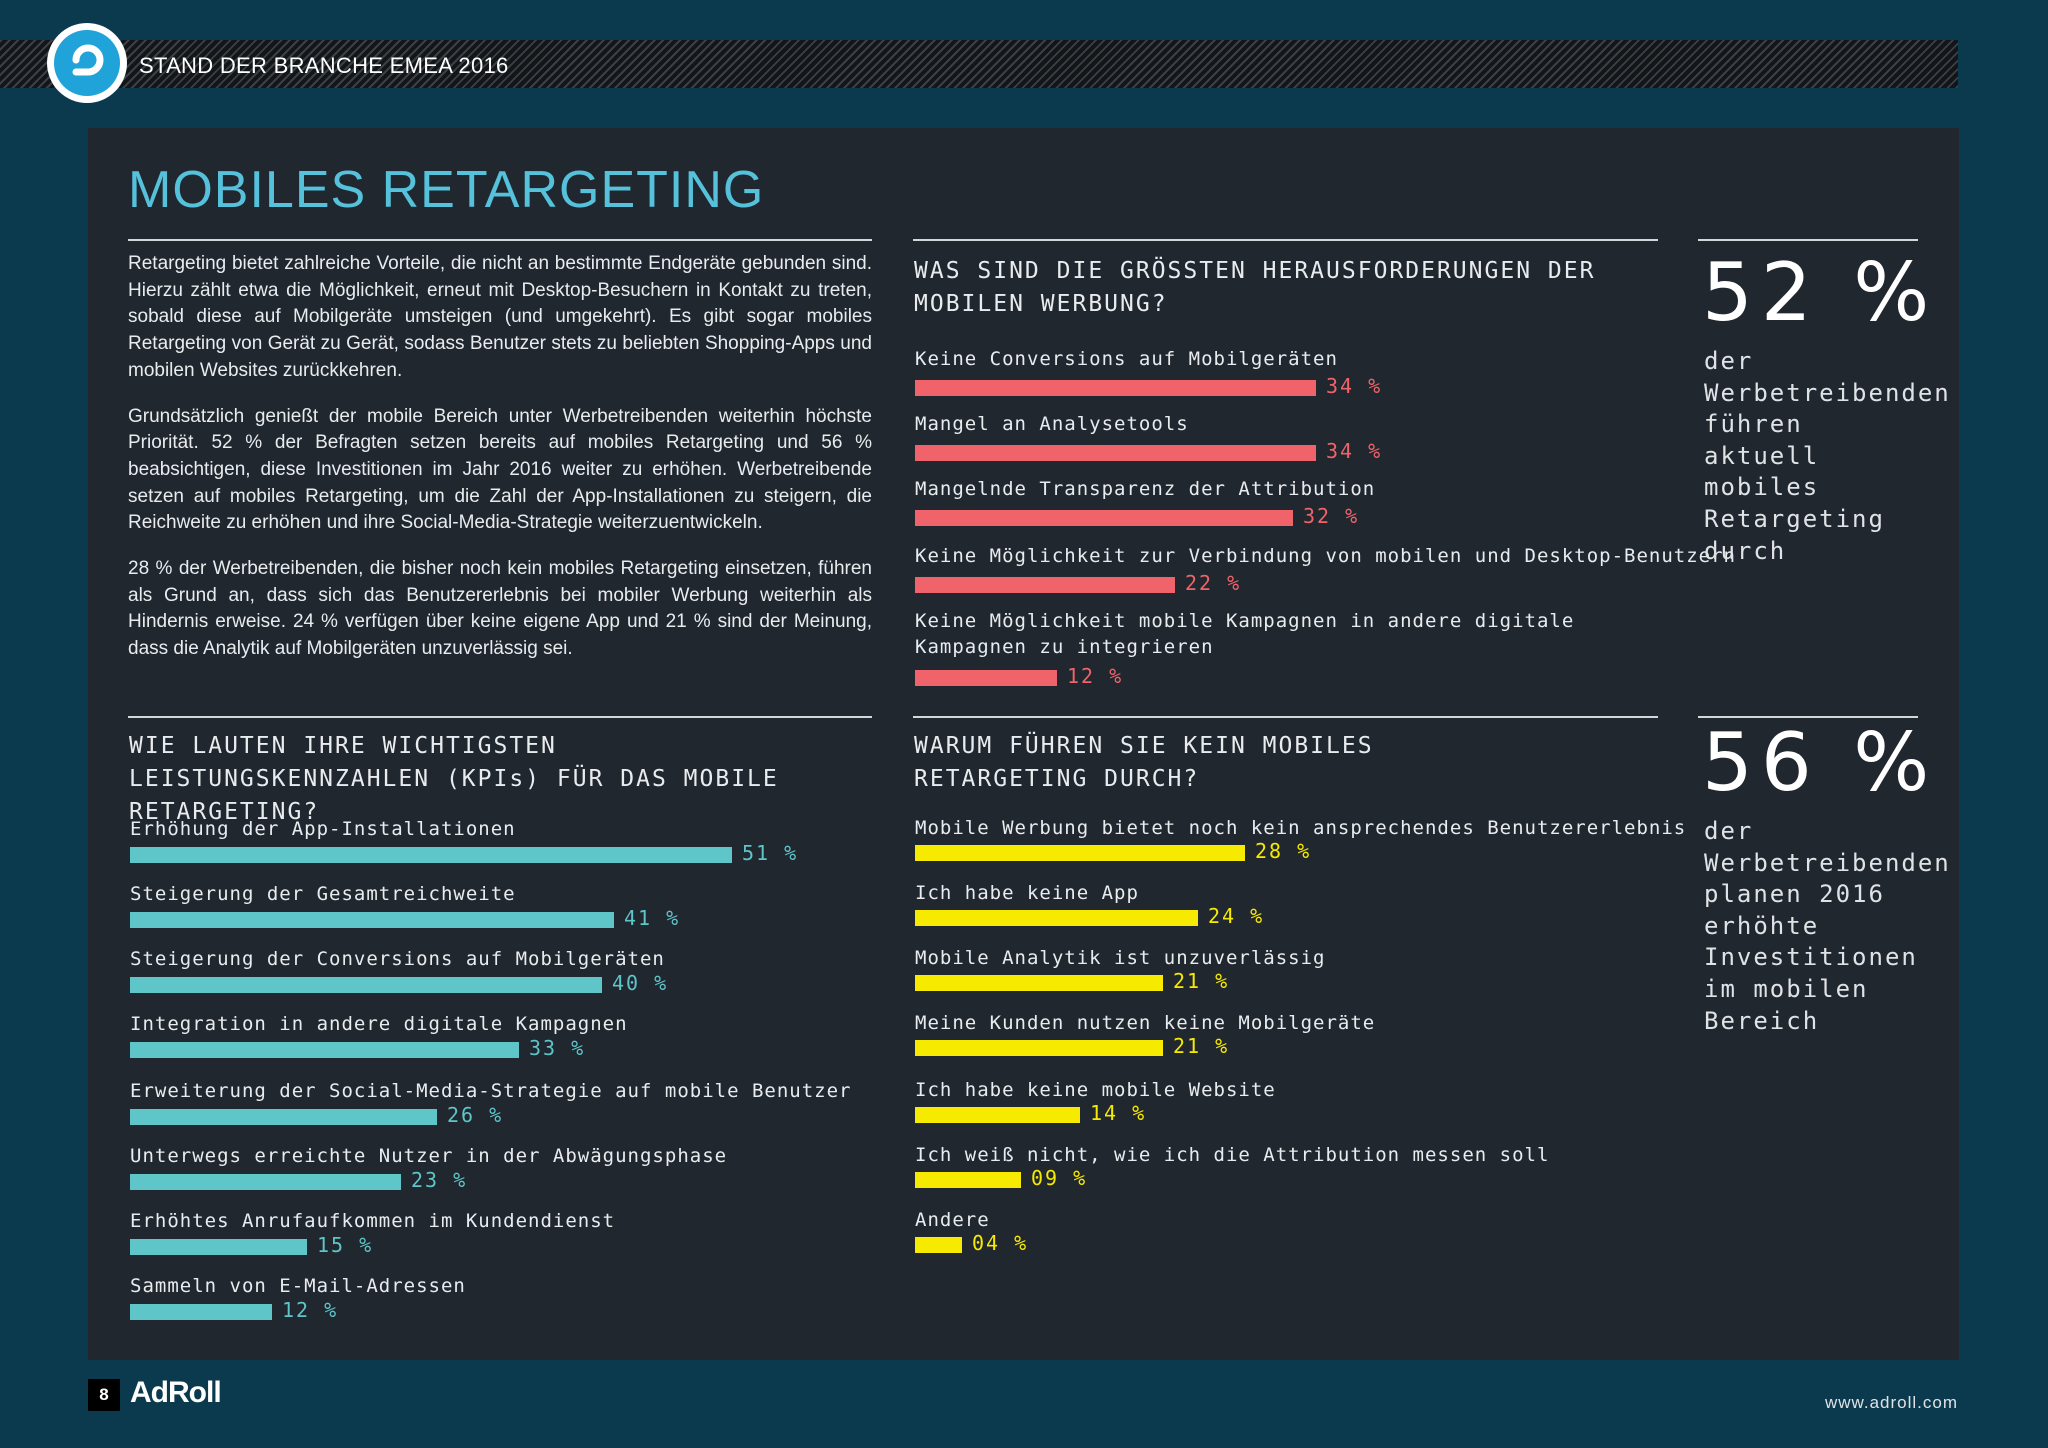  Describe the element at coordinates (298, 1286) in the screenshot. I see `bar-label: Sammeln von E-Mail-Adressen` at that location.